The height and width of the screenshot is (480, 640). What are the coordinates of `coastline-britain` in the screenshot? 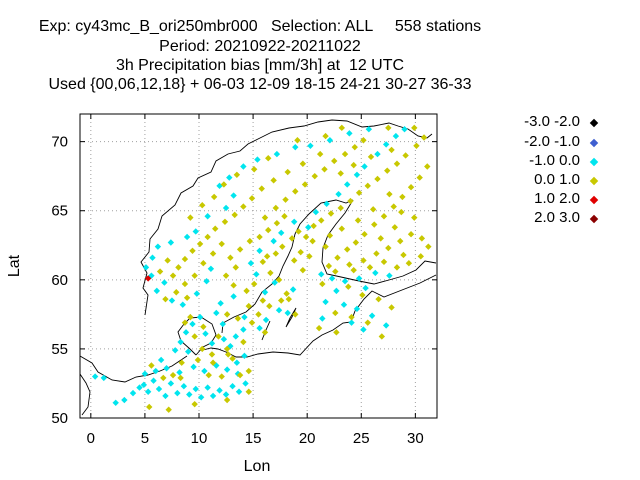 It's located at (85, 394).